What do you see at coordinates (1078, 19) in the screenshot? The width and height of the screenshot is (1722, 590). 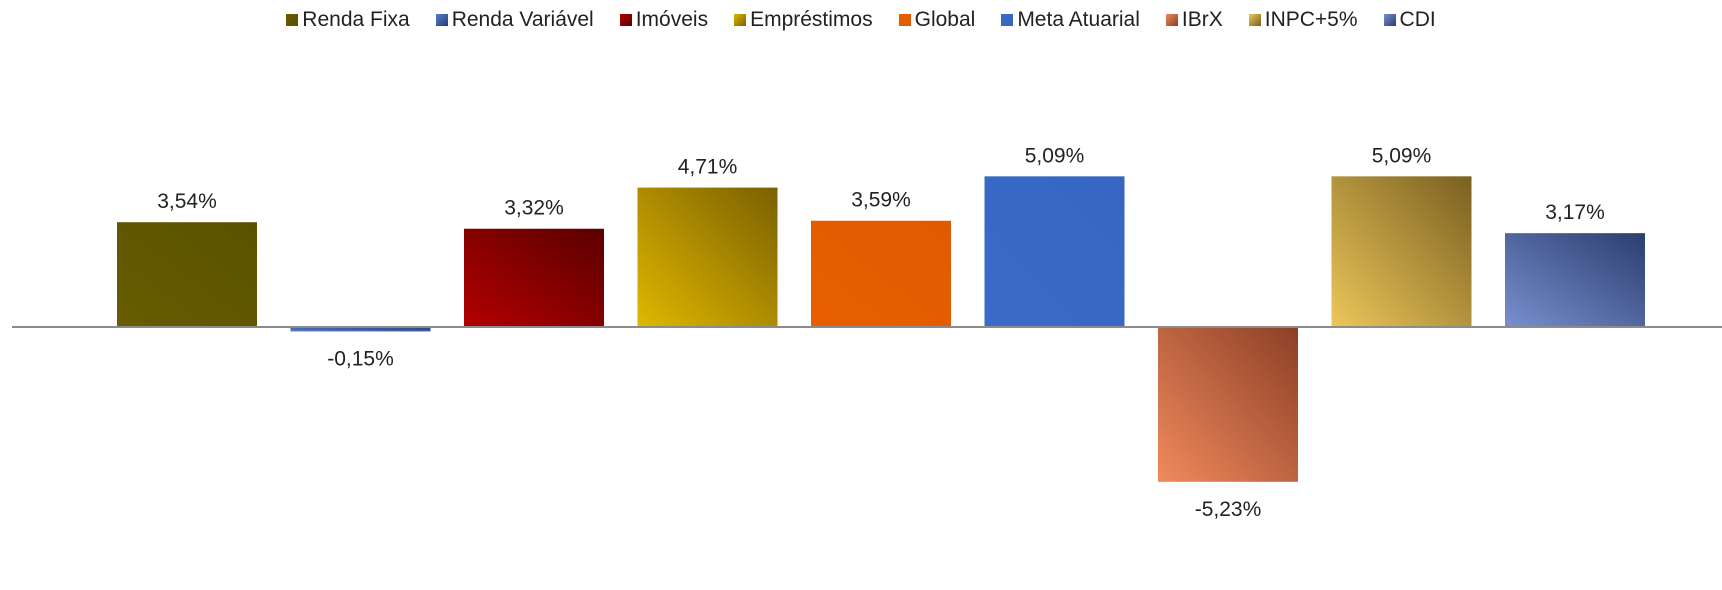 I see `legend-label: Meta Atuarial` at bounding box center [1078, 19].